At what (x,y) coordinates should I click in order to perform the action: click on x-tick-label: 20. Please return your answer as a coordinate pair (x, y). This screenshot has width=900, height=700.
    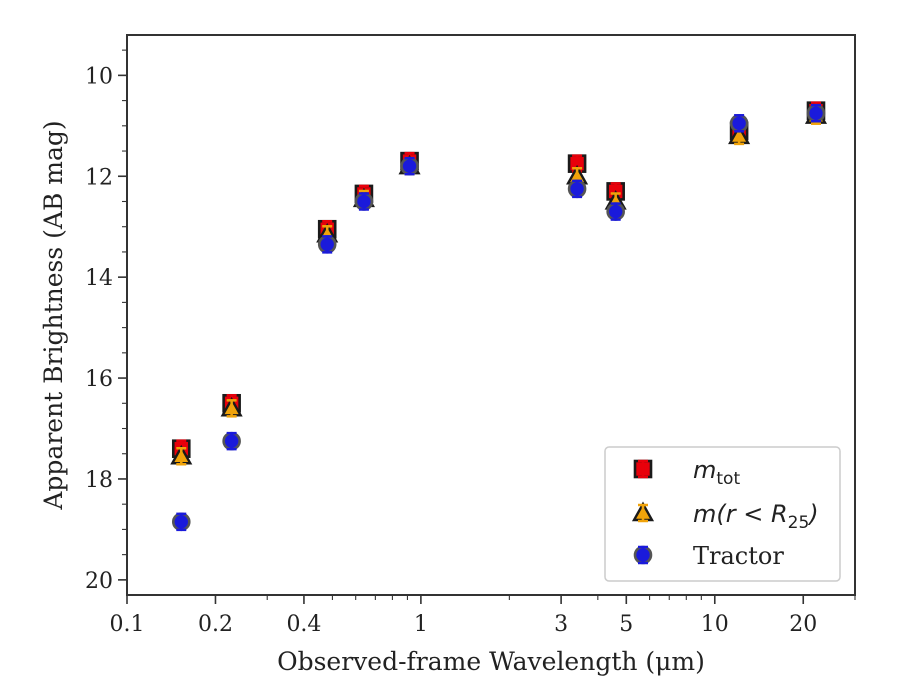
    Looking at the image, I should click on (803, 624).